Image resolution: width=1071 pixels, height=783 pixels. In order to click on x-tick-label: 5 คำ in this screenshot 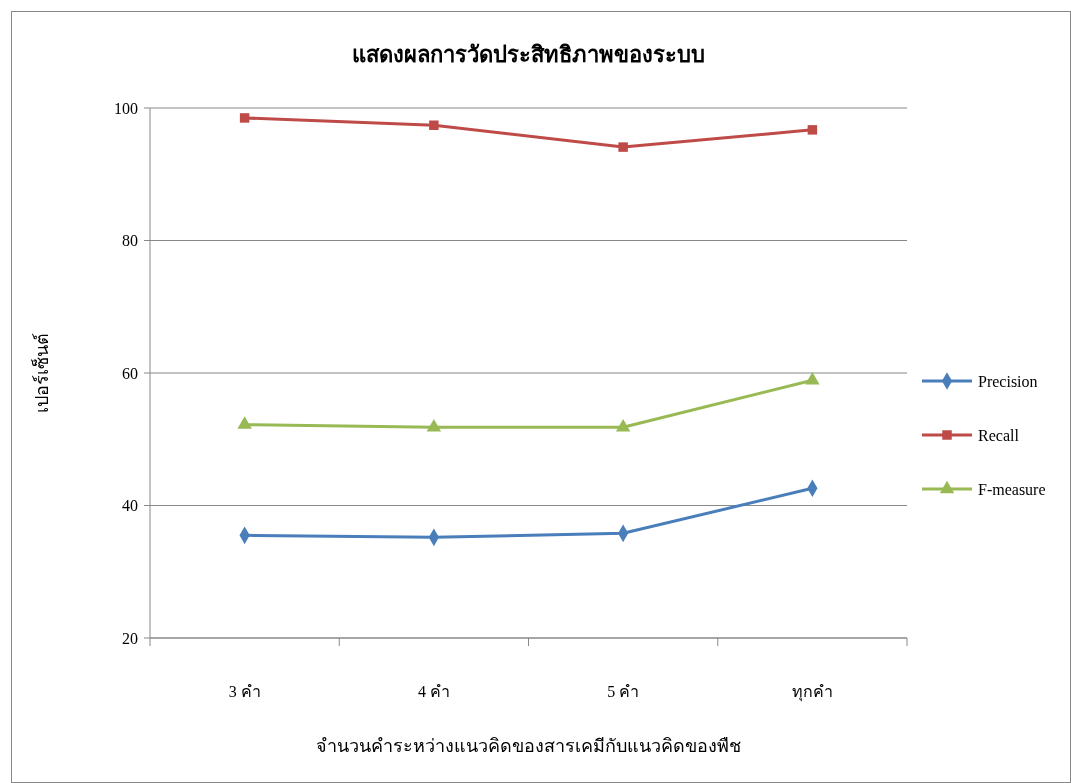, I will do `click(623, 691)`.